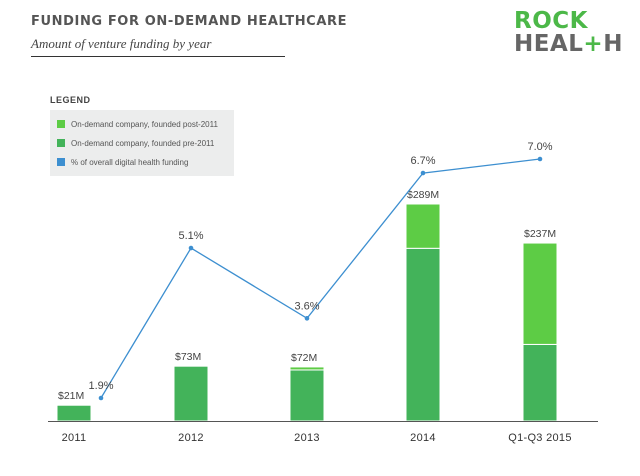 Image resolution: width=640 pixels, height=476 pixels. Describe the element at coordinates (74, 438) in the screenshot. I see `x-tick-label: 2011` at that location.